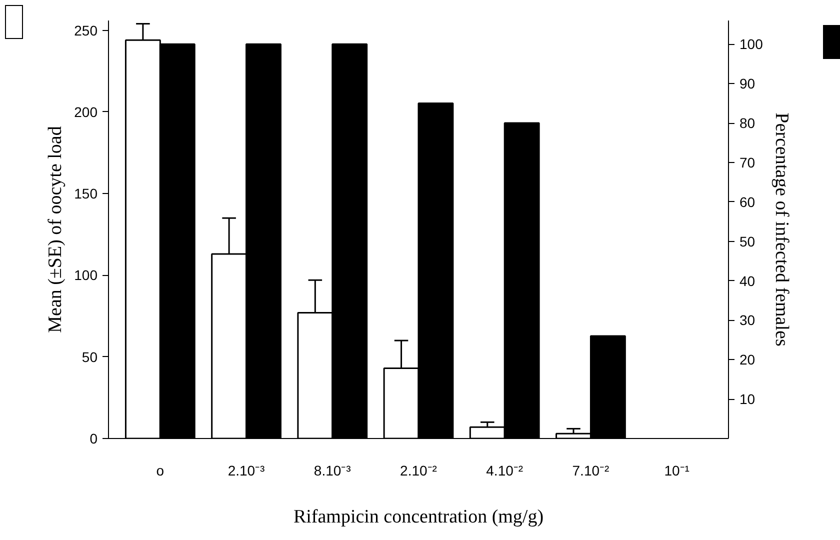 This screenshot has height=540, width=840. I want to click on x-tick-label: 10⁻¹, so click(677, 470).